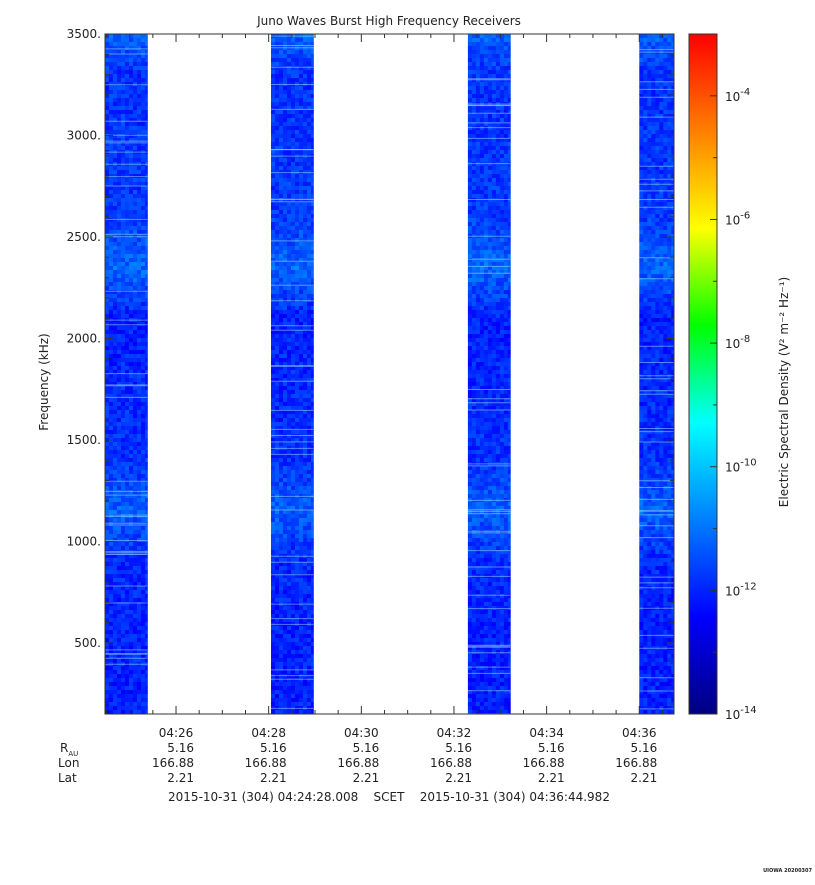 This screenshot has height=885, width=815. I want to click on colorbar: 10⁻¹⁴ 10⁻¹² 10⁻¹⁰ 10⁻⁸ 10⁻⁶ 10⁻⁴, so click(723, 378).